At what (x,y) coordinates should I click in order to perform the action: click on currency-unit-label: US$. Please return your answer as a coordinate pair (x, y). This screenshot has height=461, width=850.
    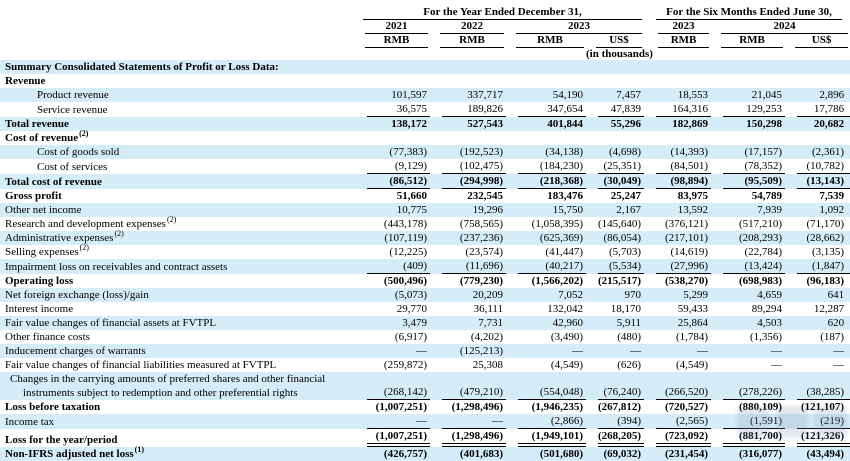
    Looking at the image, I should click on (619, 41).